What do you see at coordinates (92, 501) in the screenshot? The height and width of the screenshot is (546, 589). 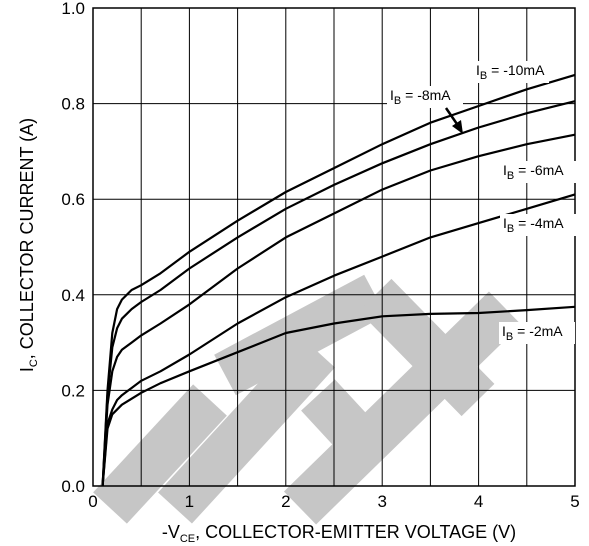 I see `x-tick-label: 0` at bounding box center [92, 501].